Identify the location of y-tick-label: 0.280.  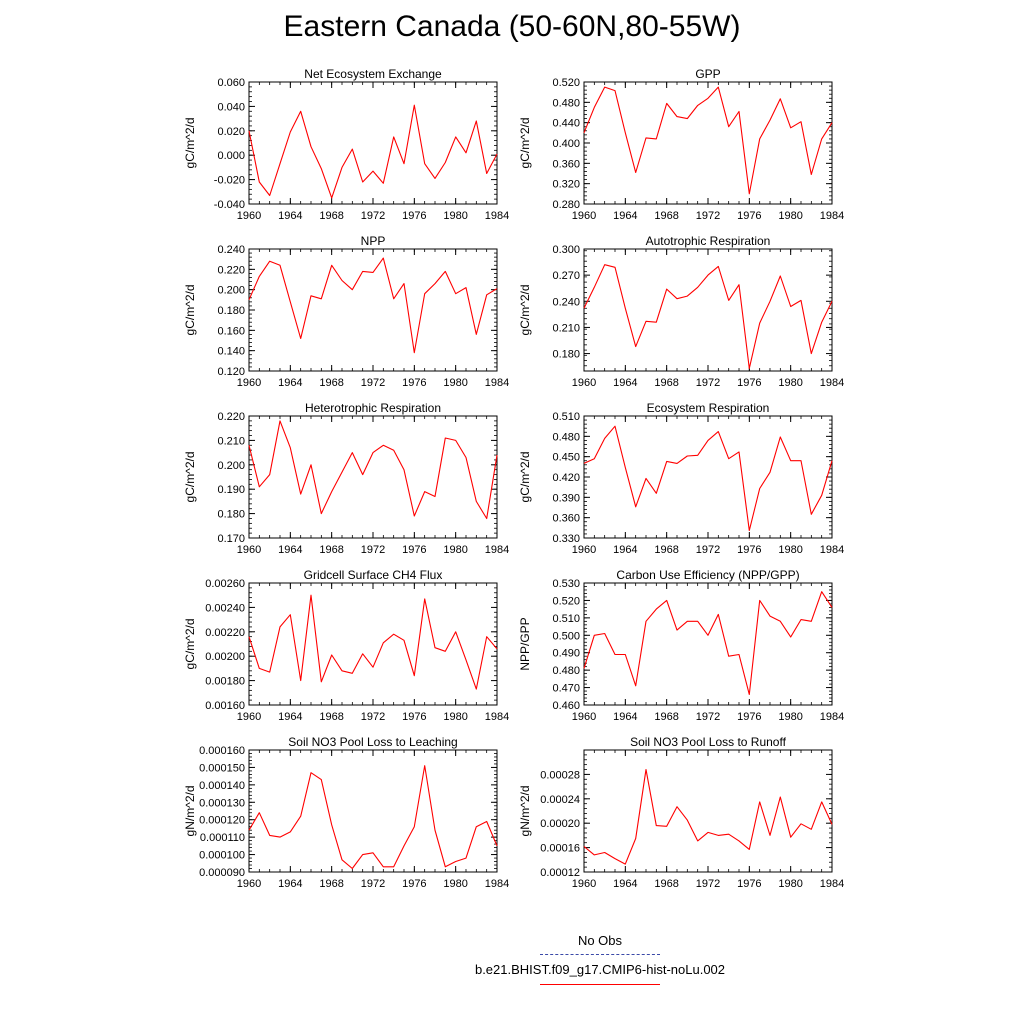
(566, 205).